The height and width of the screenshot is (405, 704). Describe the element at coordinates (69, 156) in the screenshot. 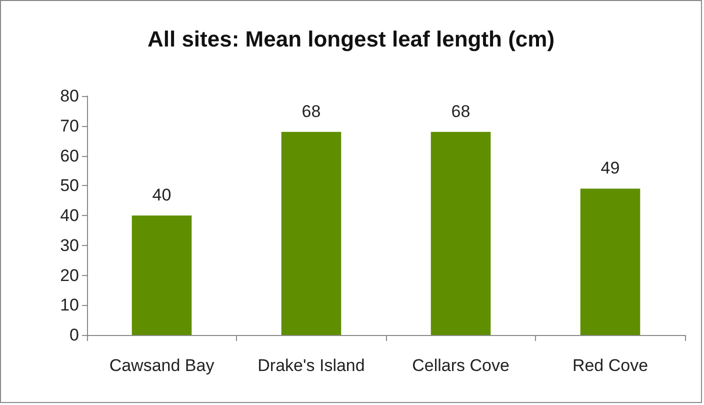

I see `y-tick-label: 60` at that location.